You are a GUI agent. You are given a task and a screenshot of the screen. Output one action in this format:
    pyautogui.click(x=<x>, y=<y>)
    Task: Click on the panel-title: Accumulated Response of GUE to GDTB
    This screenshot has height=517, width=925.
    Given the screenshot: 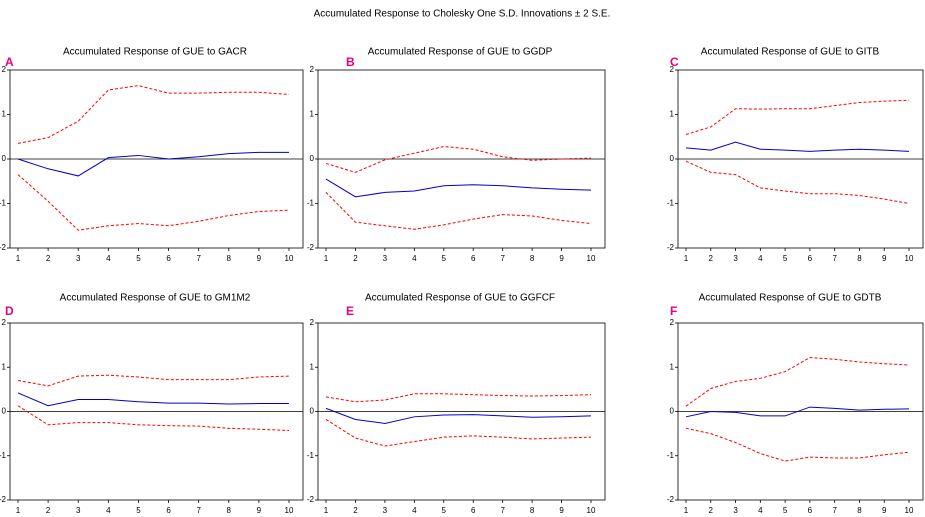 What is the action you would take?
    pyautogui.click(x=790, y=298)
    